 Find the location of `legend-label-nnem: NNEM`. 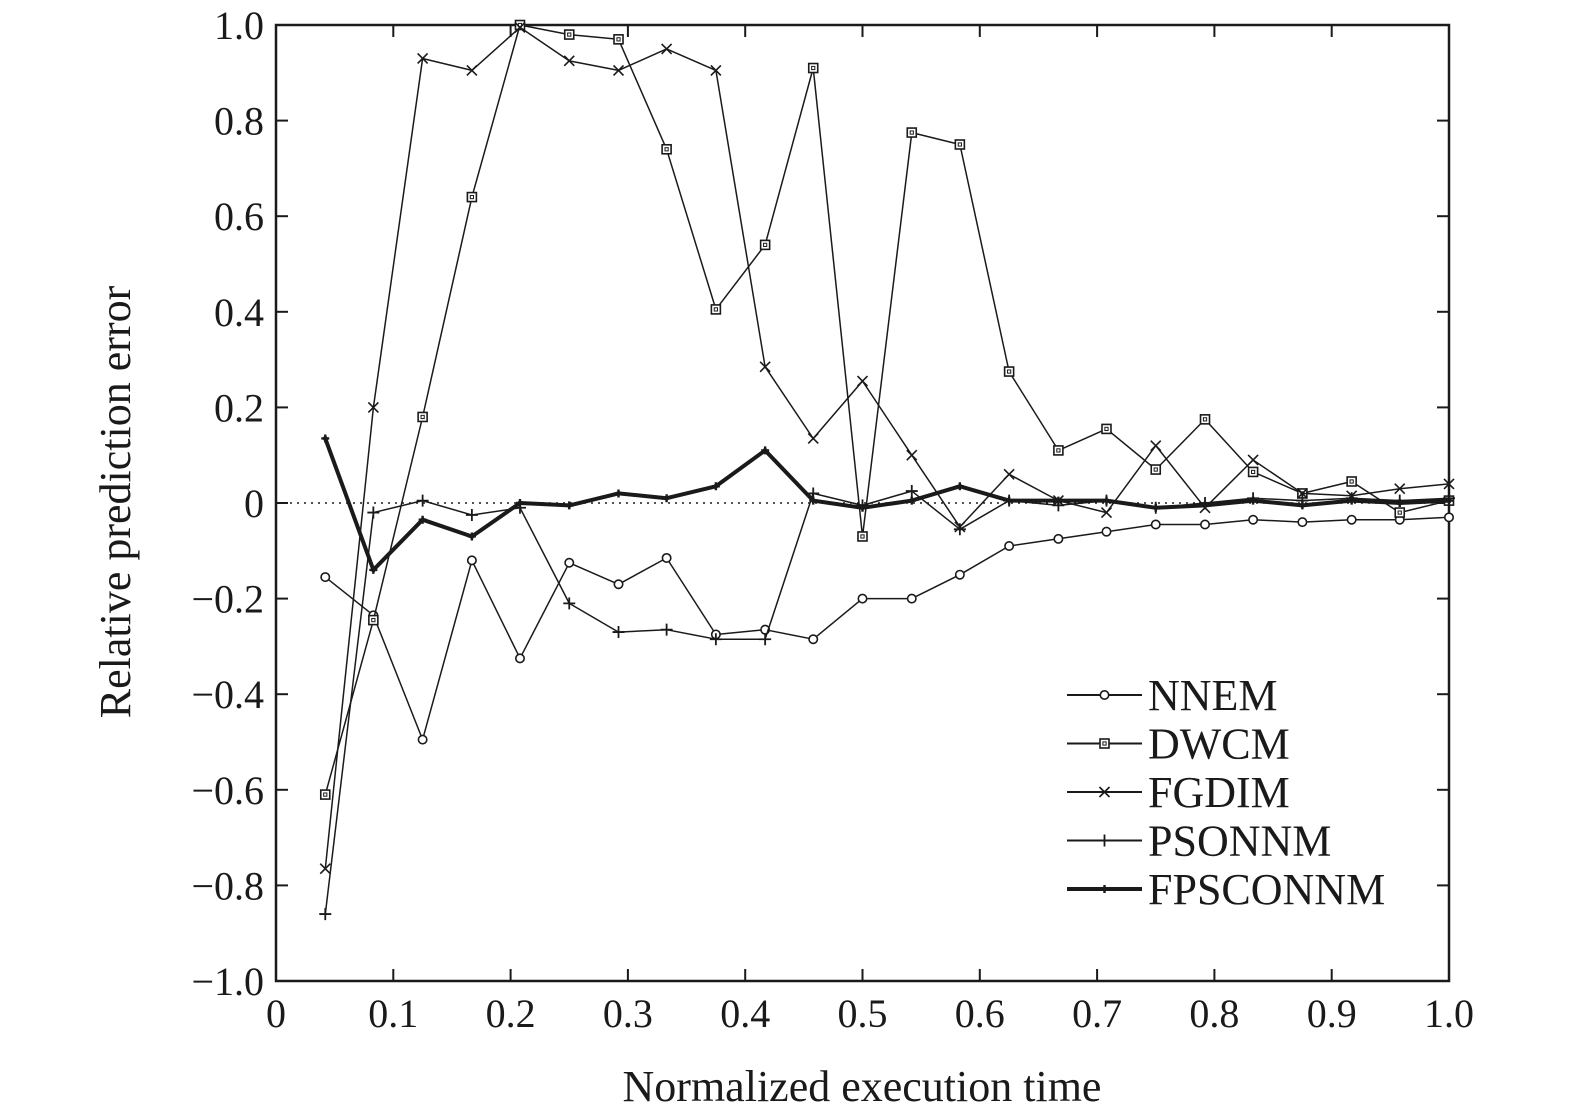

legend-label-nnem: NNEM is located at coordinates (1213, 695).